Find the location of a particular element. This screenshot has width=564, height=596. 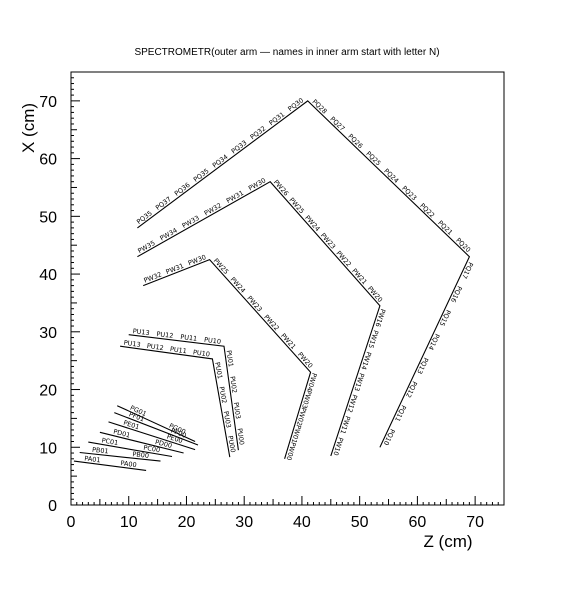

q-chamber-label: PQ15 is located at coordinates (445, 317).